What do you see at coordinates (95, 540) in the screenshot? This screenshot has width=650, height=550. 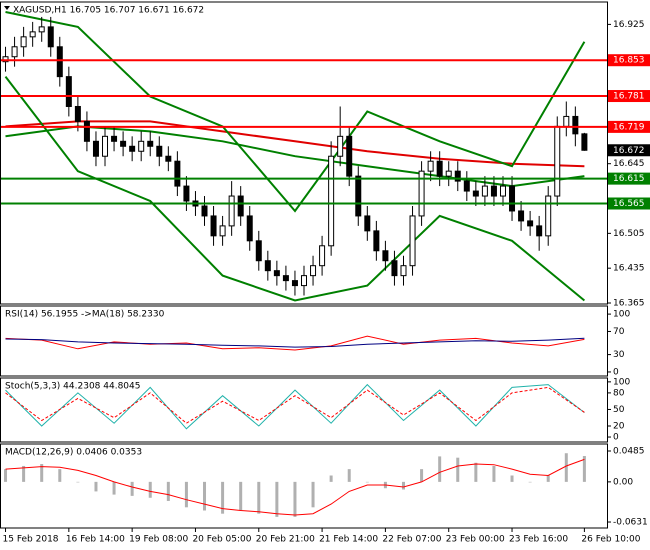 I see `x-tick-label: 16 Feb 14:00` at bounding box center [95, 540].